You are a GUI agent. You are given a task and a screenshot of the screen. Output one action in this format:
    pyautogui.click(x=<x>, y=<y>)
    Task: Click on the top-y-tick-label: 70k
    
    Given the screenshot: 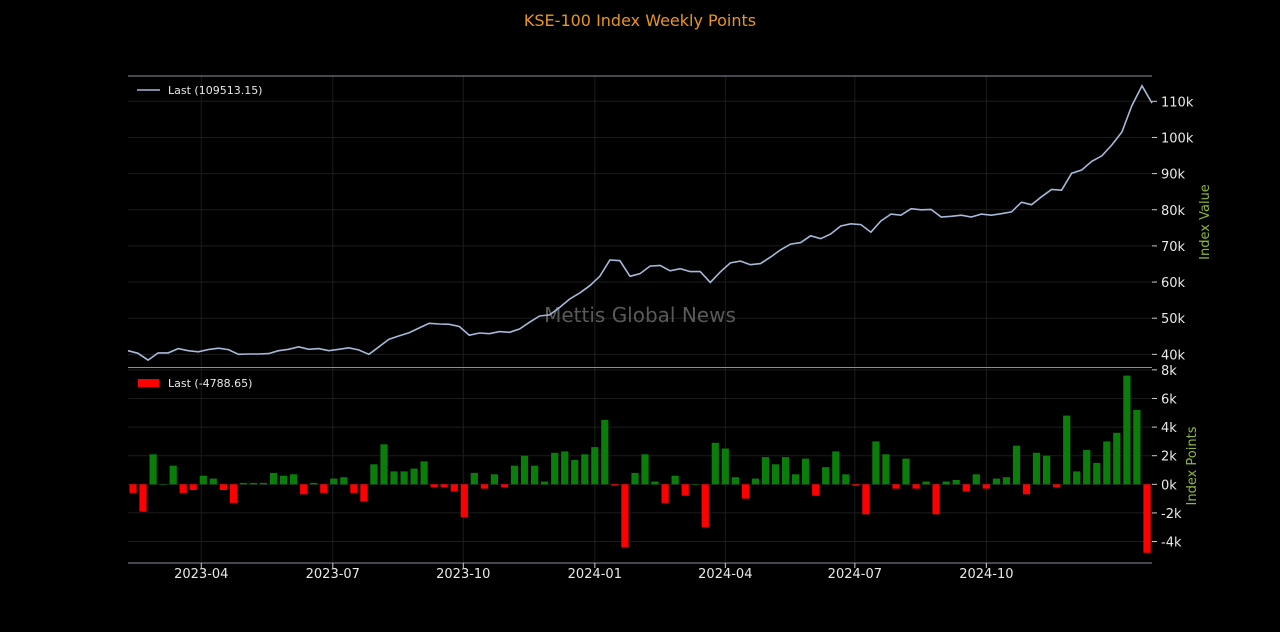 What is the action you would take?
    pyautogui.click(x=1173, y=247)
    